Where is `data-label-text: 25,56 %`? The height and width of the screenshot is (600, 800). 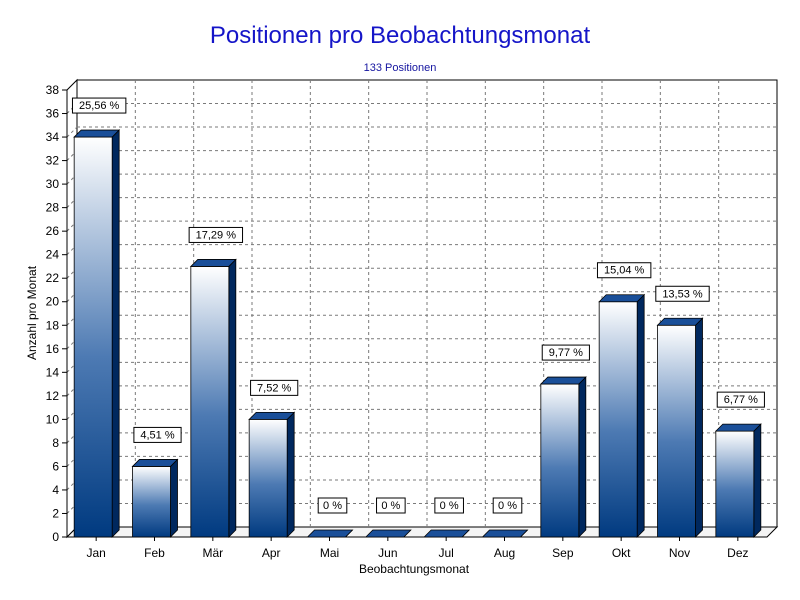
data-label-text: 25,56 % is located at coordinates (99, 106).